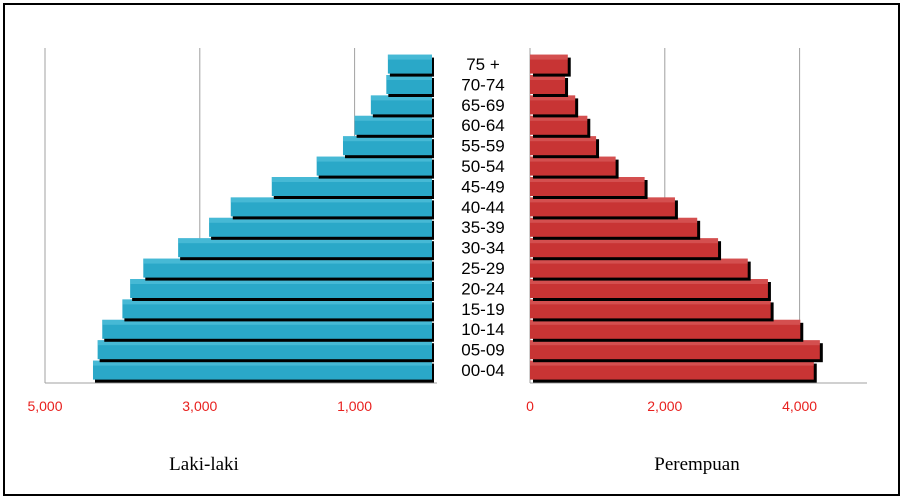 The width and height of the screenshot is (905, 500). I want to click on age-group-label: 70-74, so click(482, 84).